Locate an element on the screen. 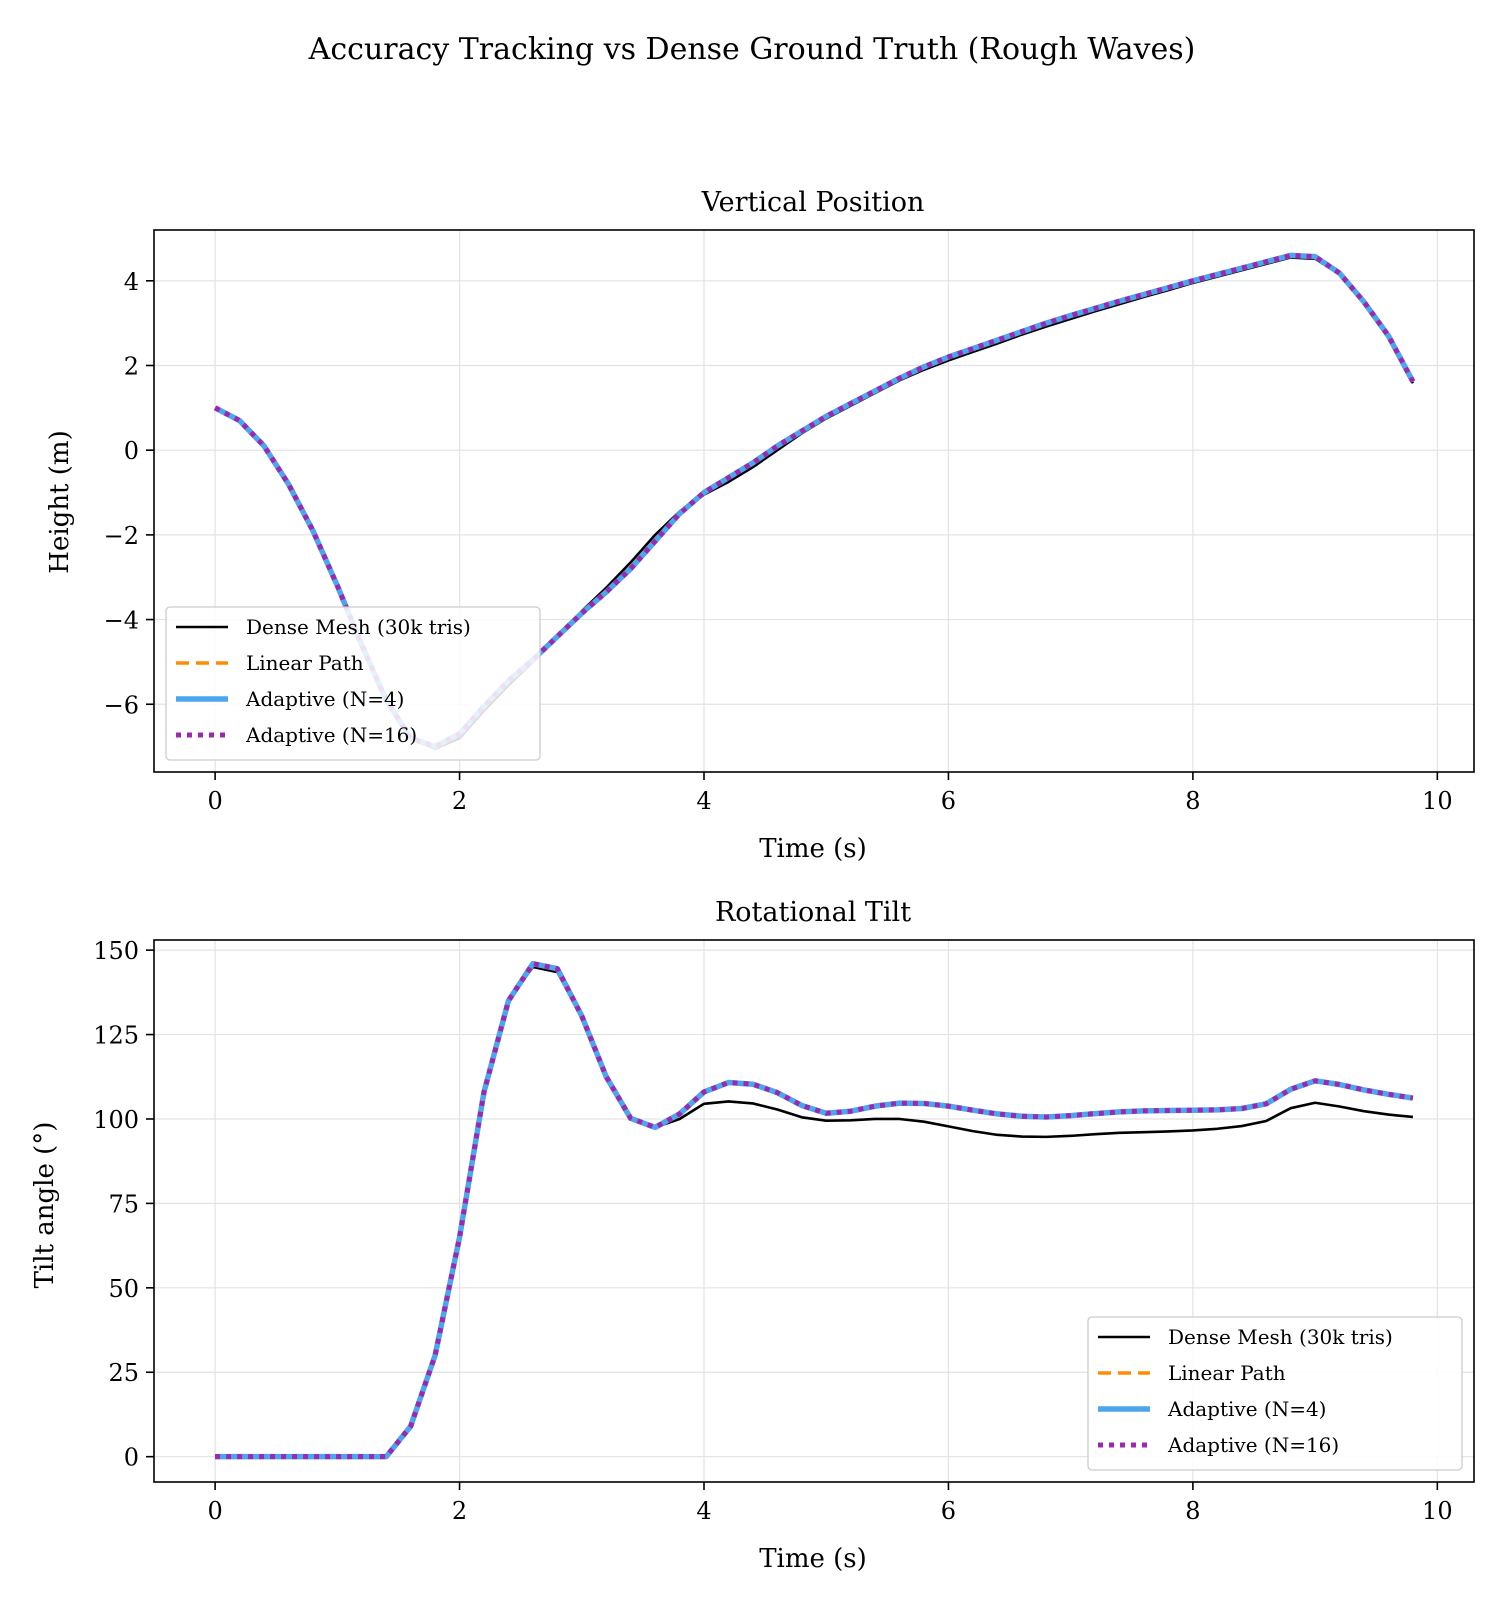 Image resolution: width=1500 pixels, height=1600 pixels. y-tick-label: 50 is located at coordinates (123, 1289).